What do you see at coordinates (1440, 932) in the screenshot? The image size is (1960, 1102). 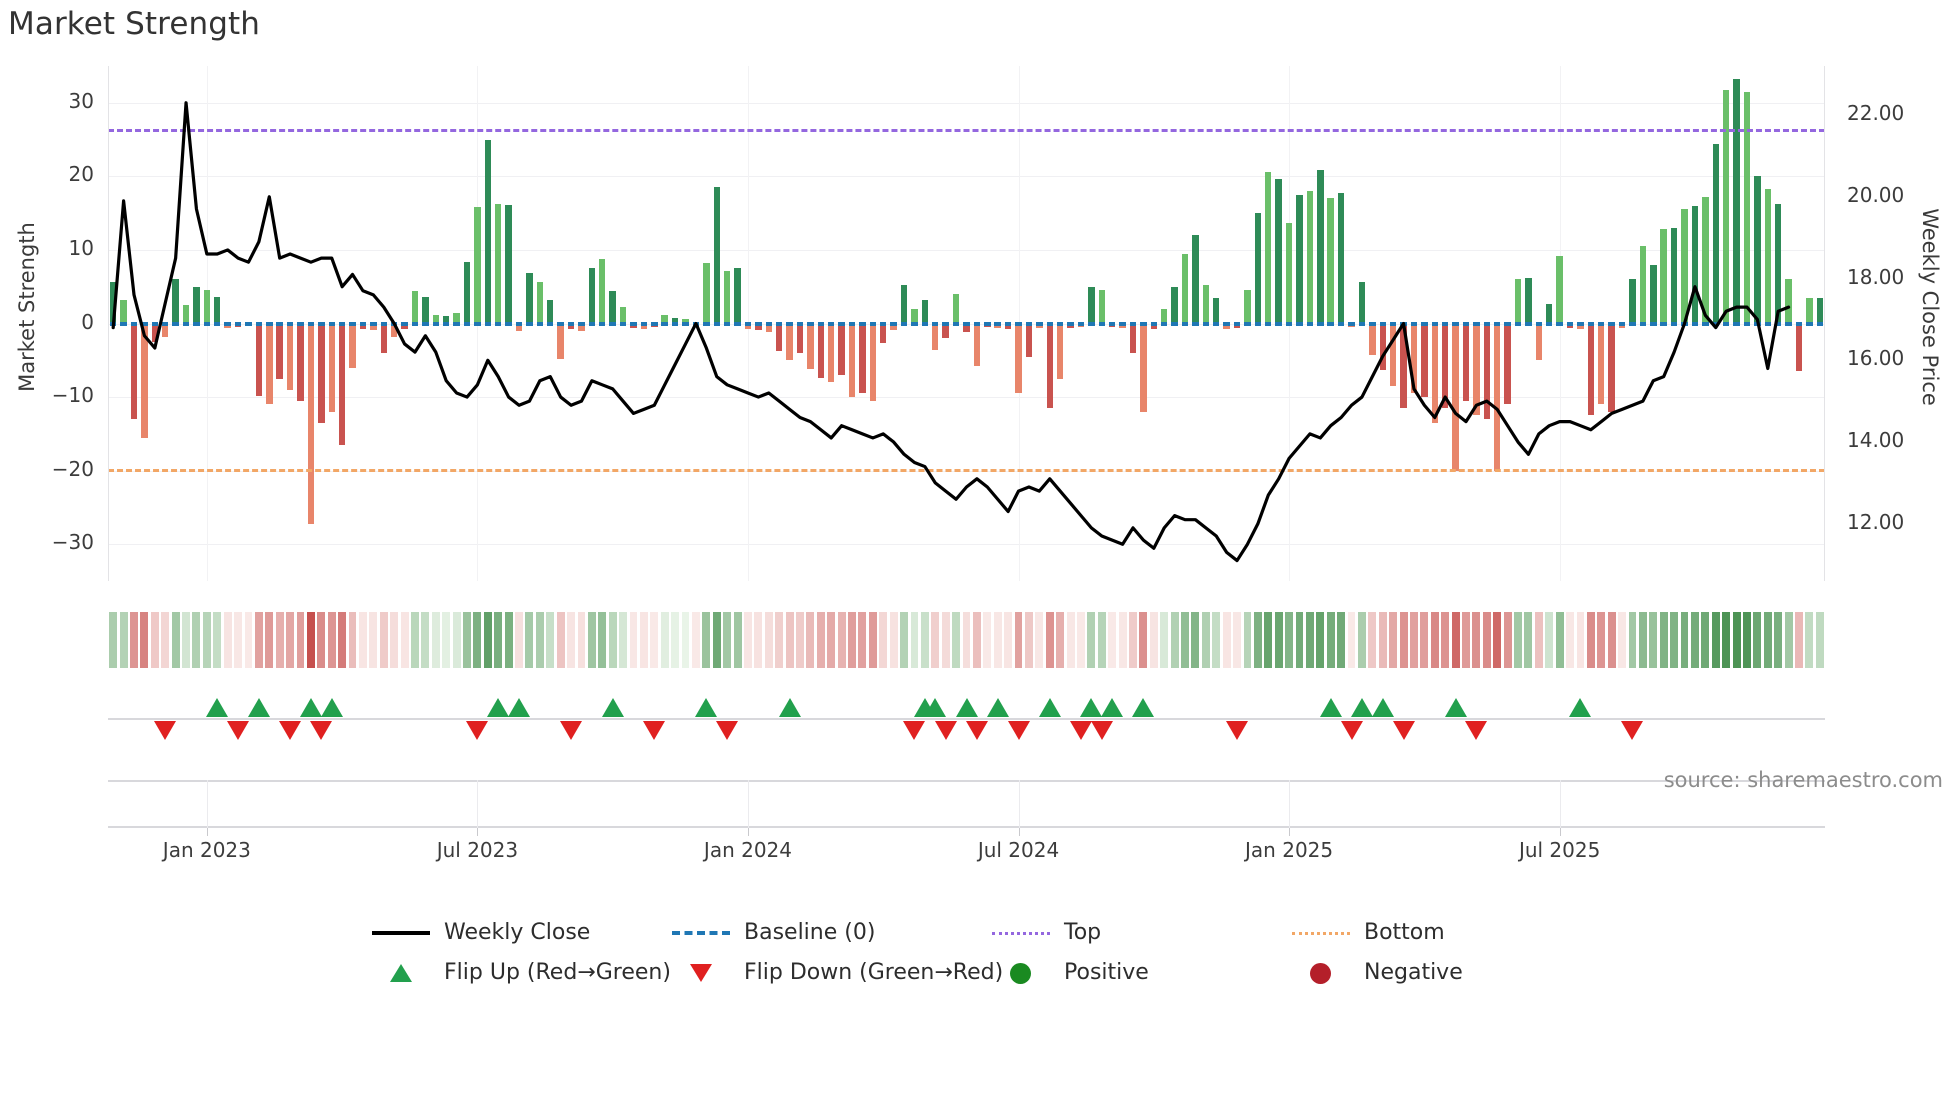 I see `legend-item: Bottom` at bounding box center [1440, 932].